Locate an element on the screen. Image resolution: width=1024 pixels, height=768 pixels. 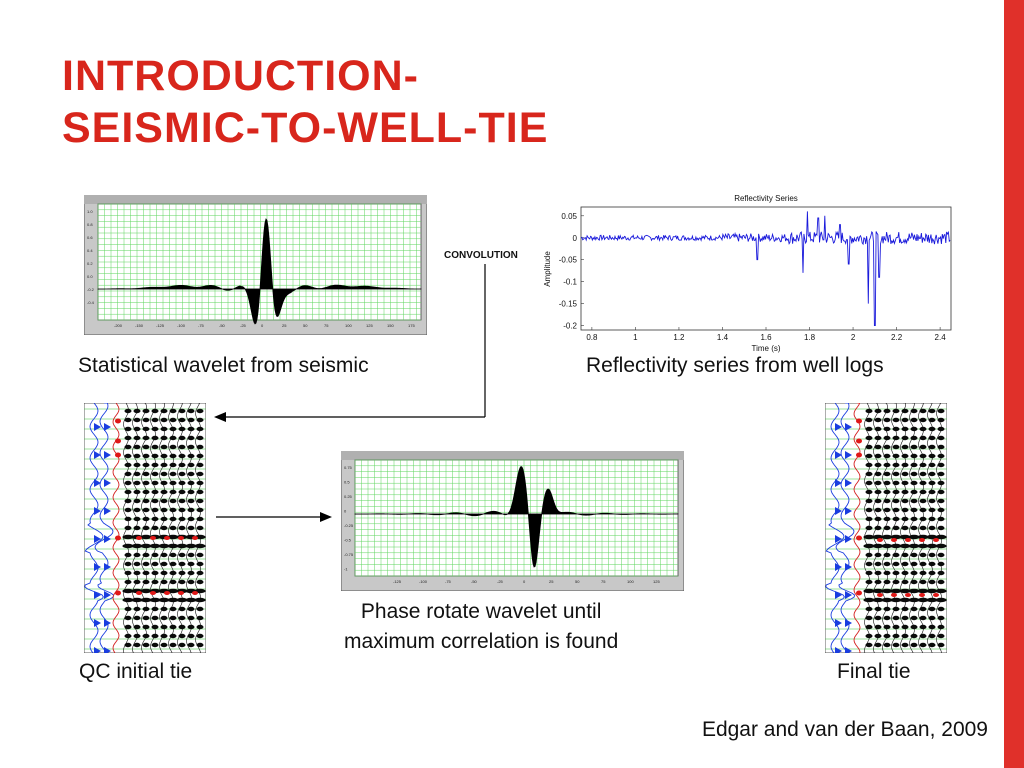
svg-text: 0.4 is located at coordinates (90, 250).